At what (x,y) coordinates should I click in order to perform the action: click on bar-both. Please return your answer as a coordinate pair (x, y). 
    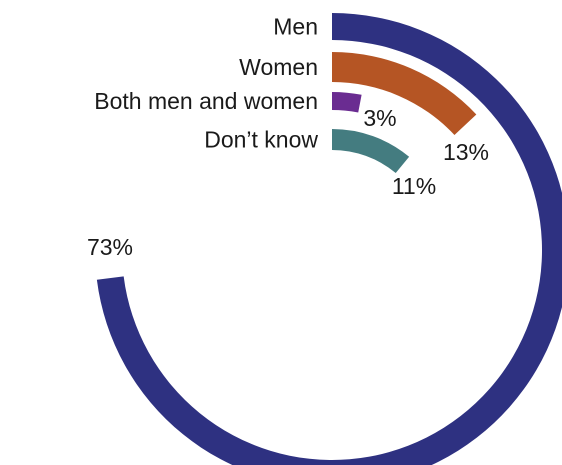
    Looking at the image, I should click on (347, 102).